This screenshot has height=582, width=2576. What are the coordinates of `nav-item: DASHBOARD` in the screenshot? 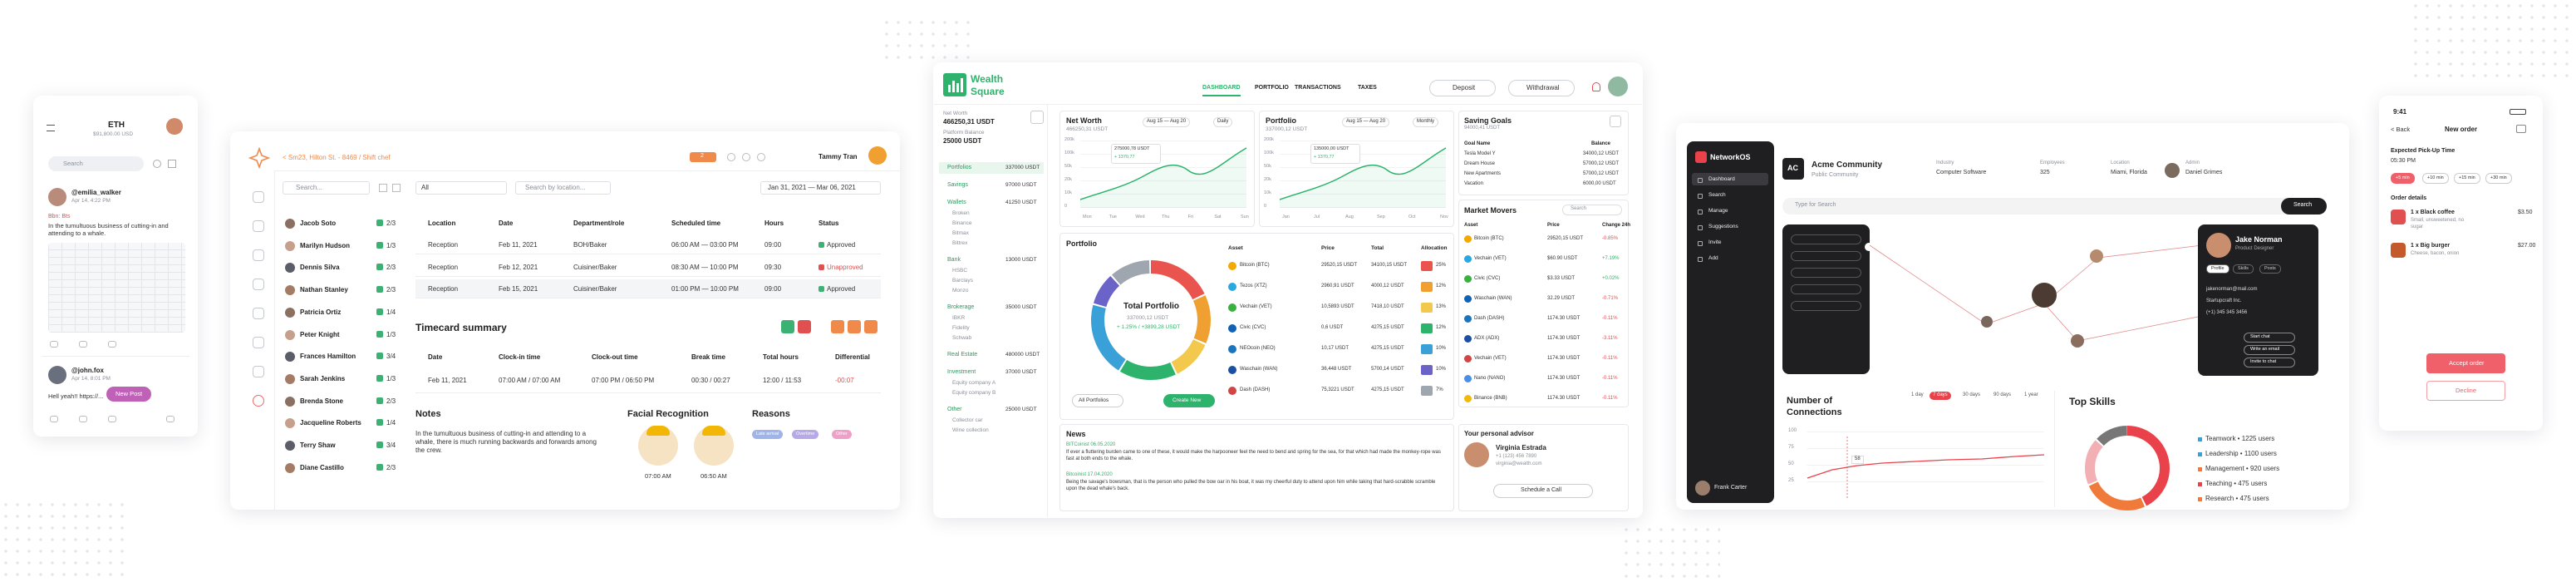 It's located at (1222, 88).